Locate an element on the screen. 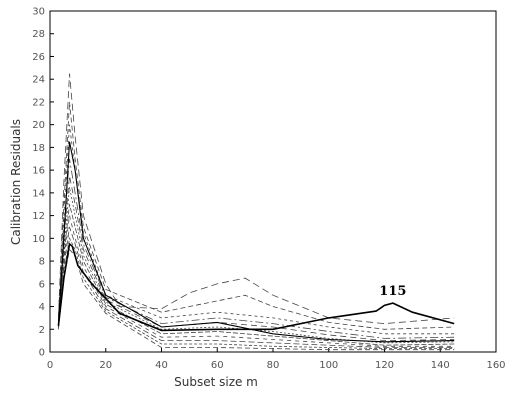  x-tick-label: 160 is located at coordinates (495, 365).